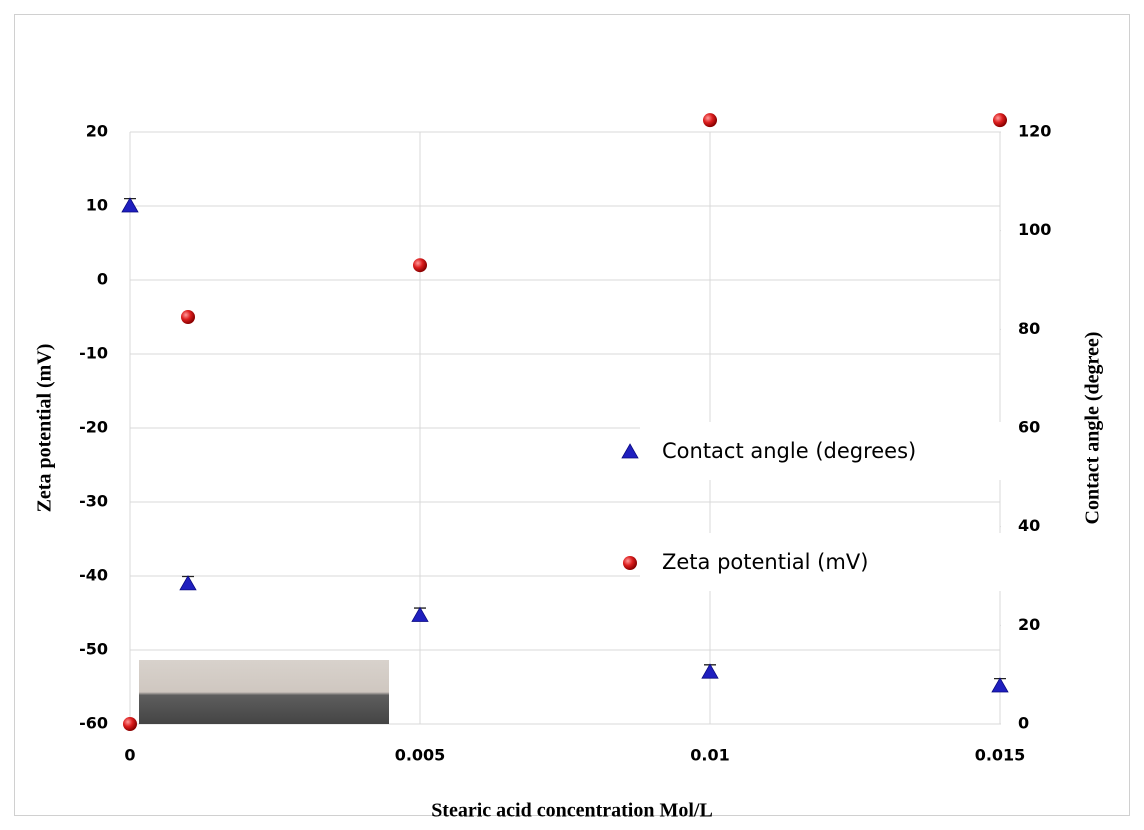 The height and width of the screenshot is (830, 1144). Describe the element at coordinates (709, 755) in the screenshot. I see `x-tick-label: 0.01` at that location.